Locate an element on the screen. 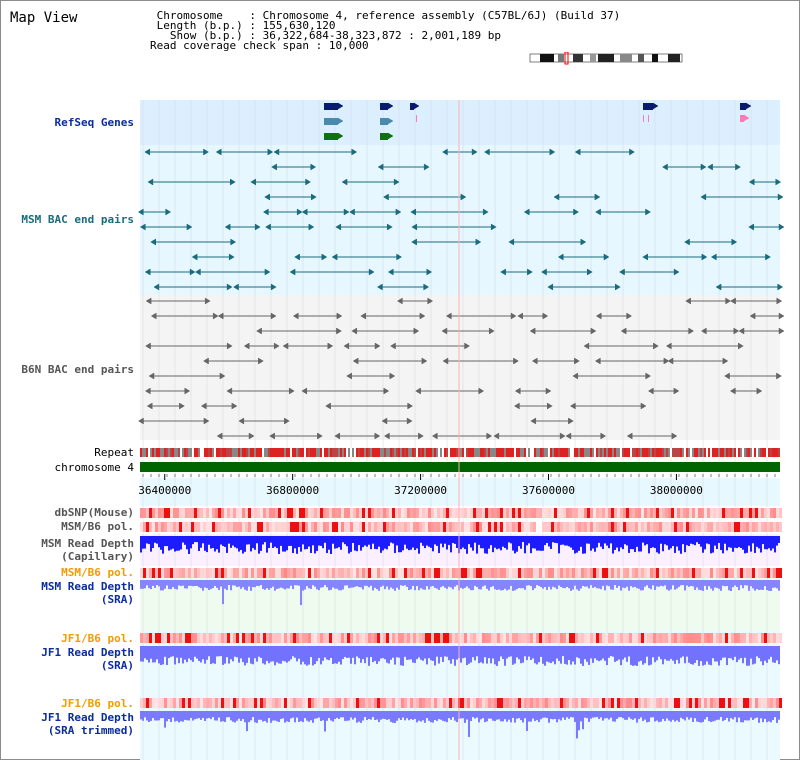 This screenshot has height=760, width=800. refseq-gene is located at coordinates (743, 106).